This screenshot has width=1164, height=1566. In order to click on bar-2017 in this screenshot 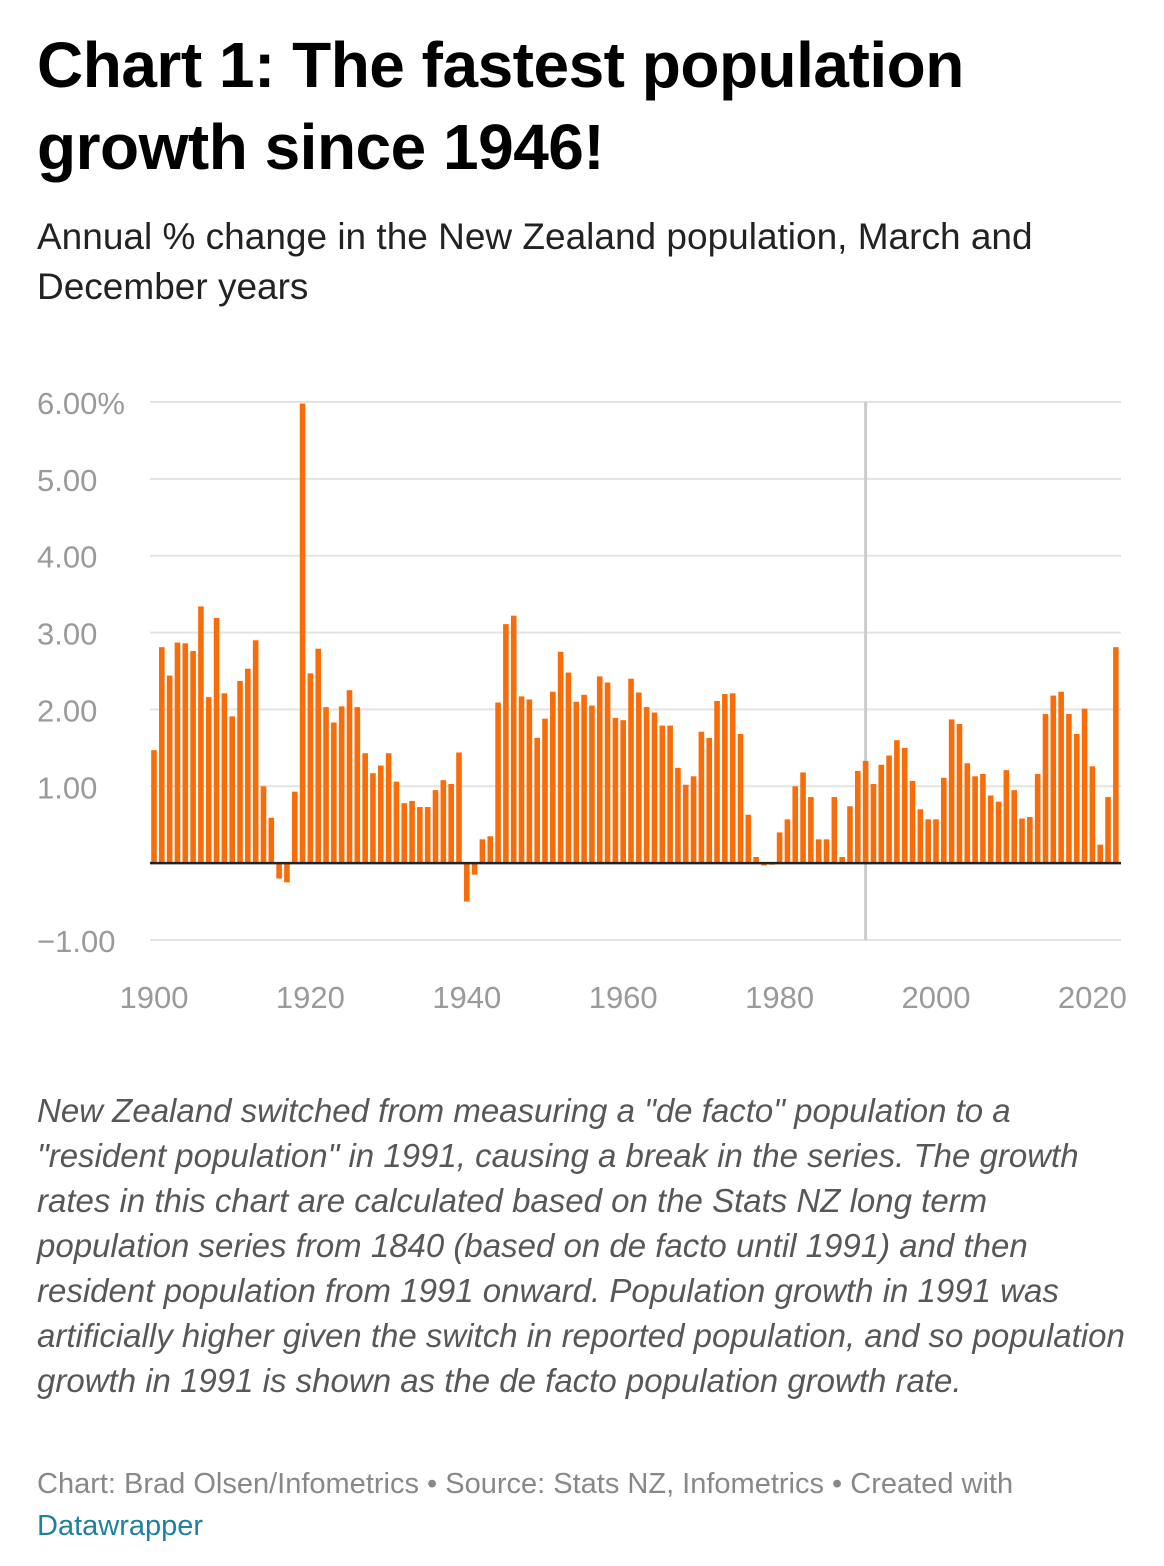, I will do `click(1069, 789)`.